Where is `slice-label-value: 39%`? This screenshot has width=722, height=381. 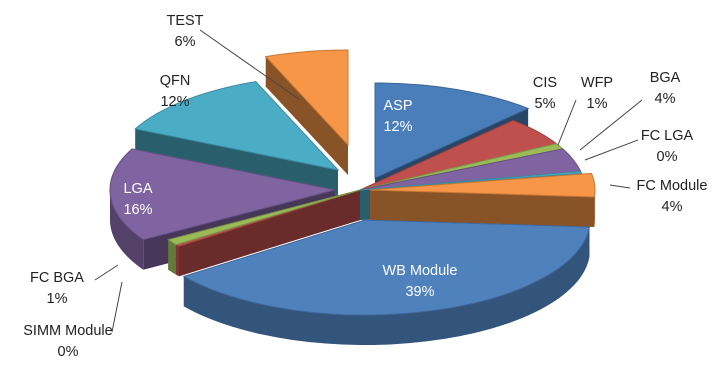
slice-label-value: 39% is located at coordinates (419, 292).